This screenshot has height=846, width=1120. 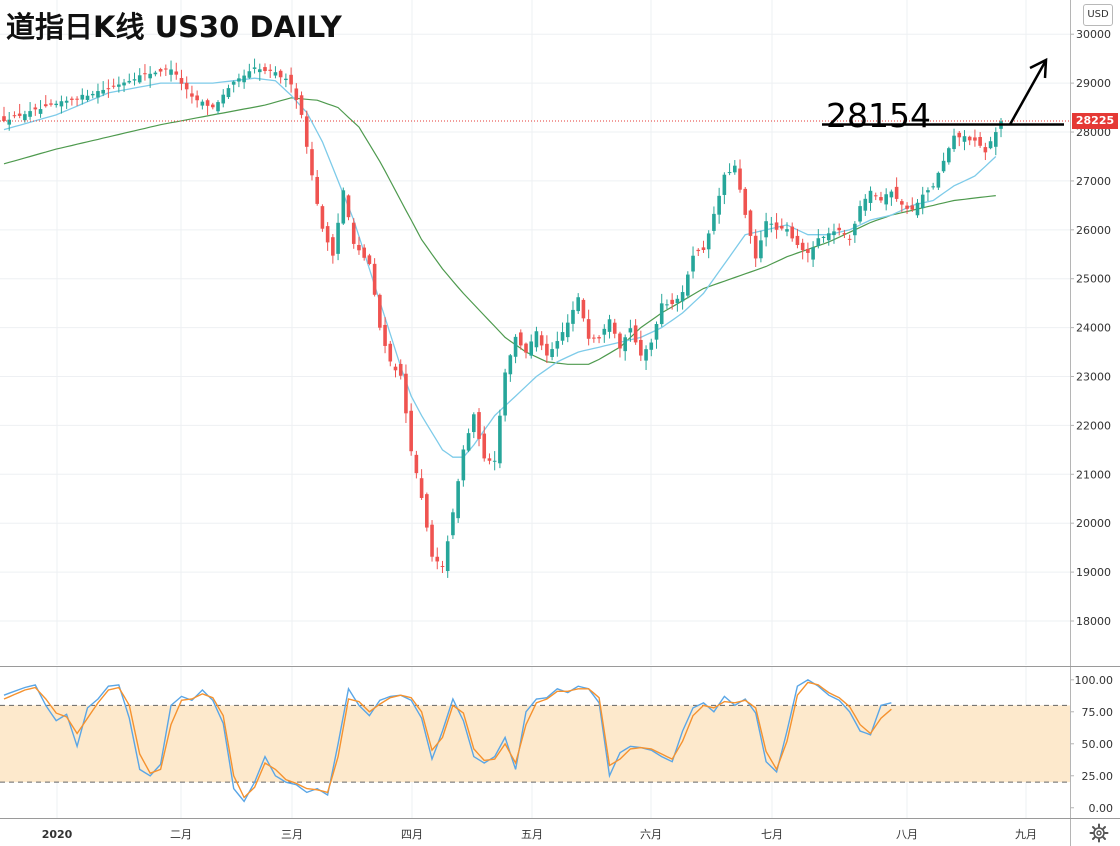 I want to click on settings-gear-icon, so click(x=1099, y=833).